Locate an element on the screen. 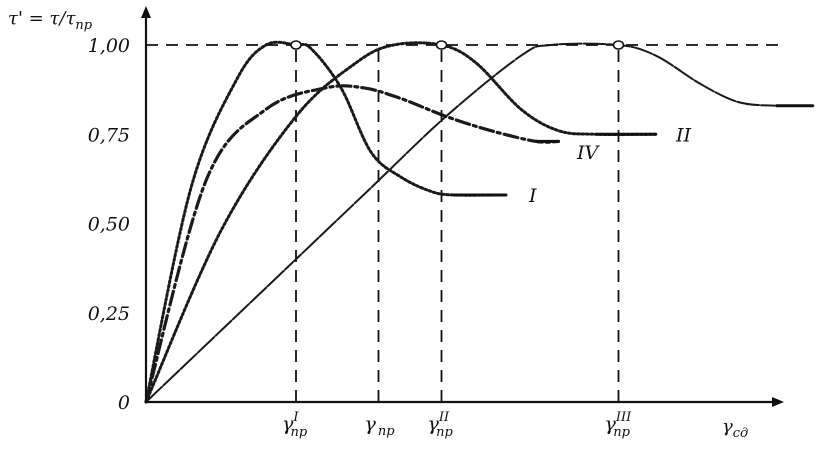 The image size is (818, 452). y-tick-label: 0,75 is located at coordinates (109, 135).